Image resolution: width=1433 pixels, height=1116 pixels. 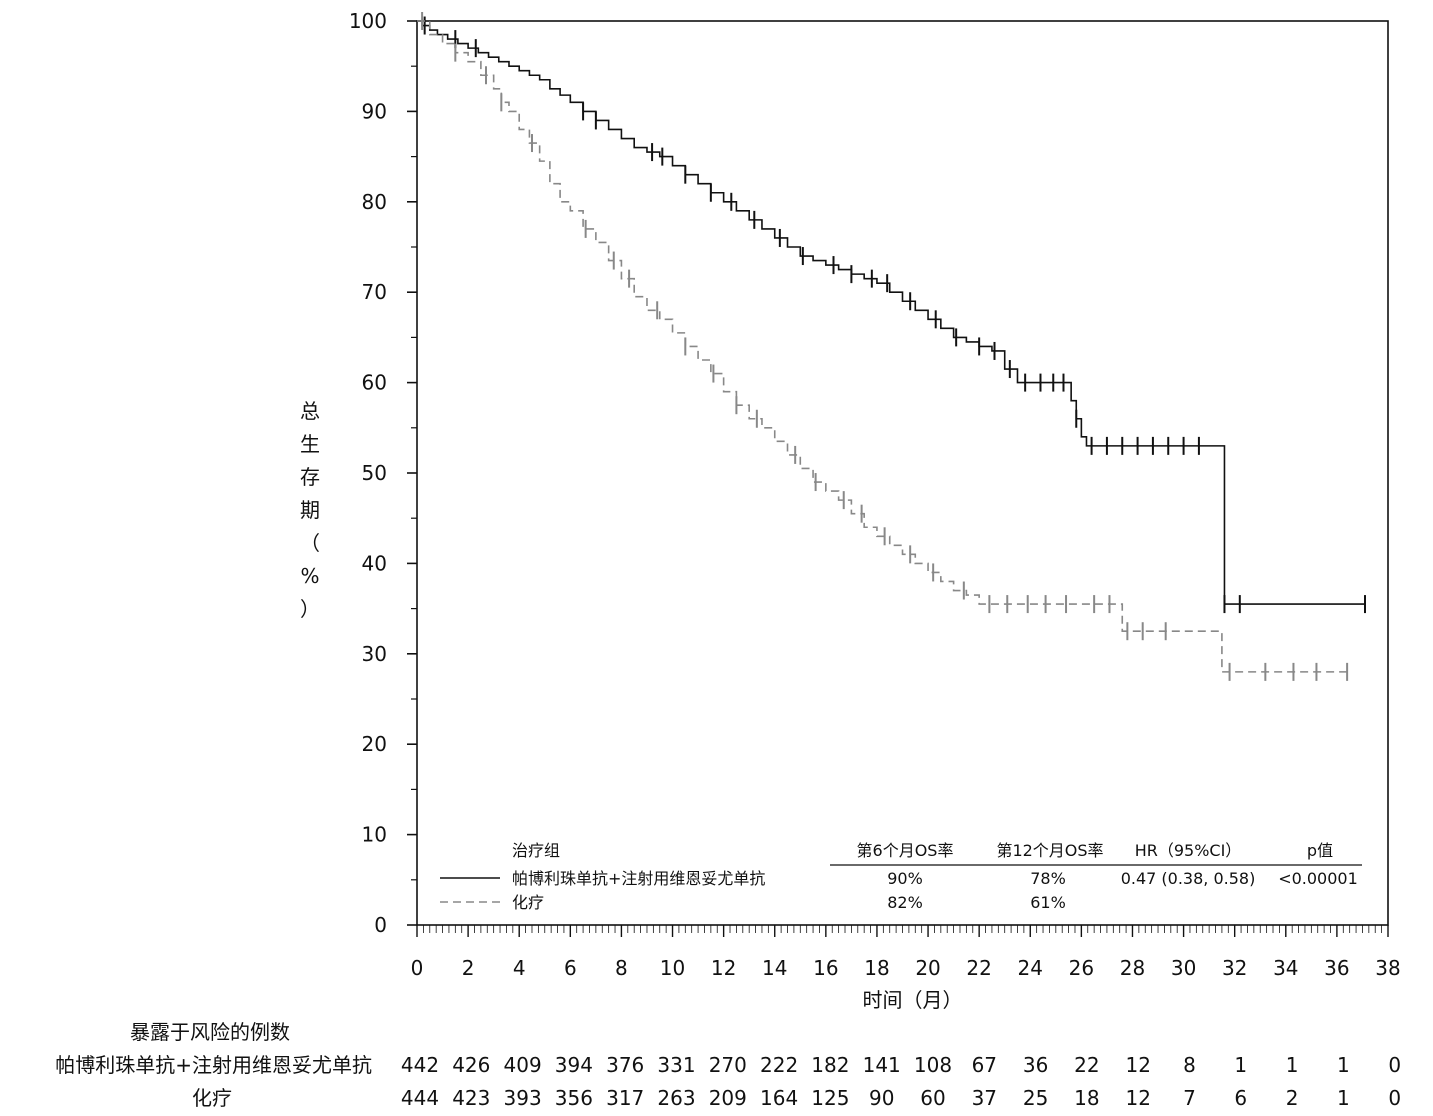 What do you see at coordinates (876, 968) in the screenshot?
I see `x-tick-label: 18` at bounding box center [876, 968].